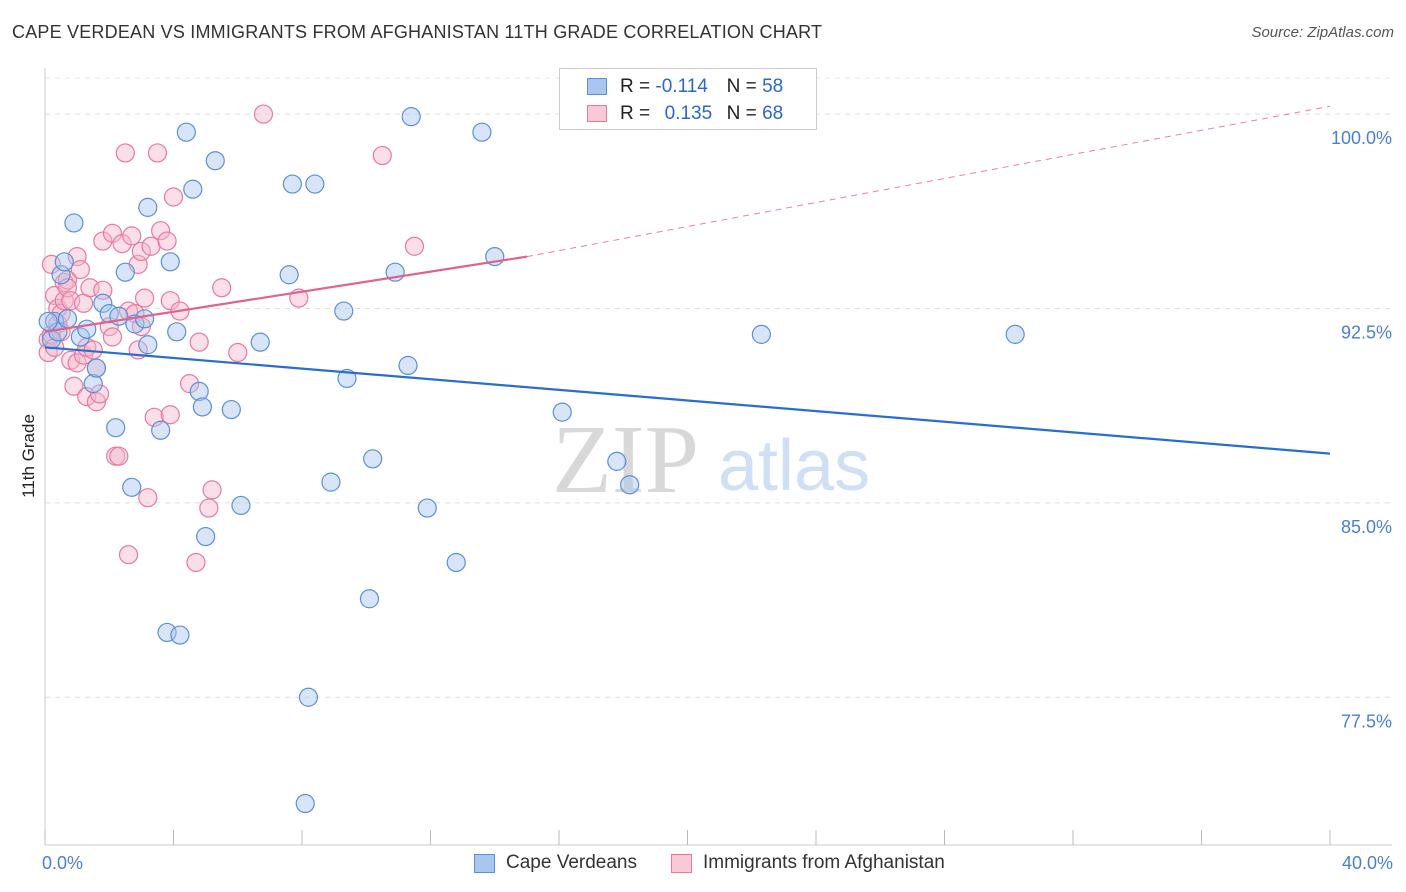 This screenshot has height=892, width=1406. Describe the element at coordinates (1367, 863) in the screenshot. I see `x-tick-label: 40.0%` at that location.